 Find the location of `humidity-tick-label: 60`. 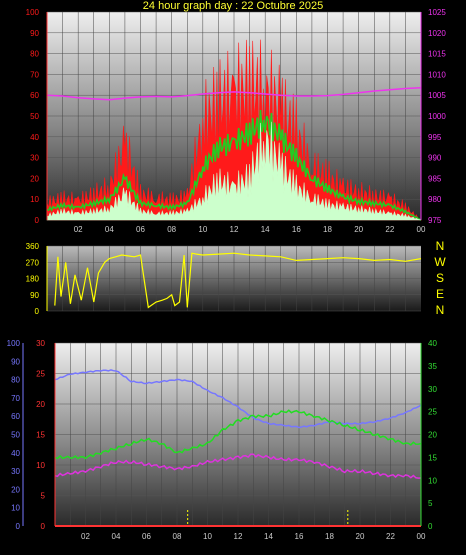

humidity-tick-label: 60 is located at coordinates (15, 416).